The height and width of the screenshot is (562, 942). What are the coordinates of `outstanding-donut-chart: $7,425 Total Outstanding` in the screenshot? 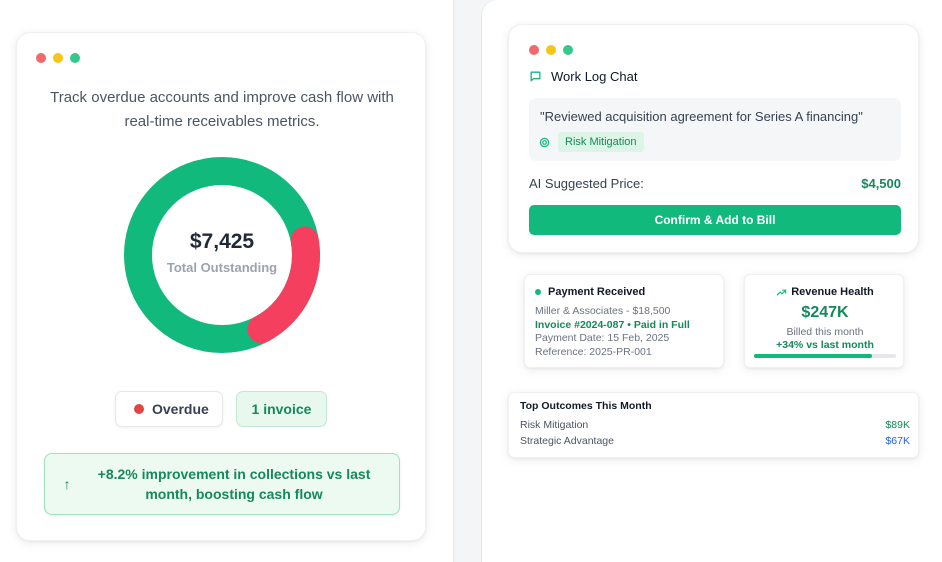 It's located at (222, 255).